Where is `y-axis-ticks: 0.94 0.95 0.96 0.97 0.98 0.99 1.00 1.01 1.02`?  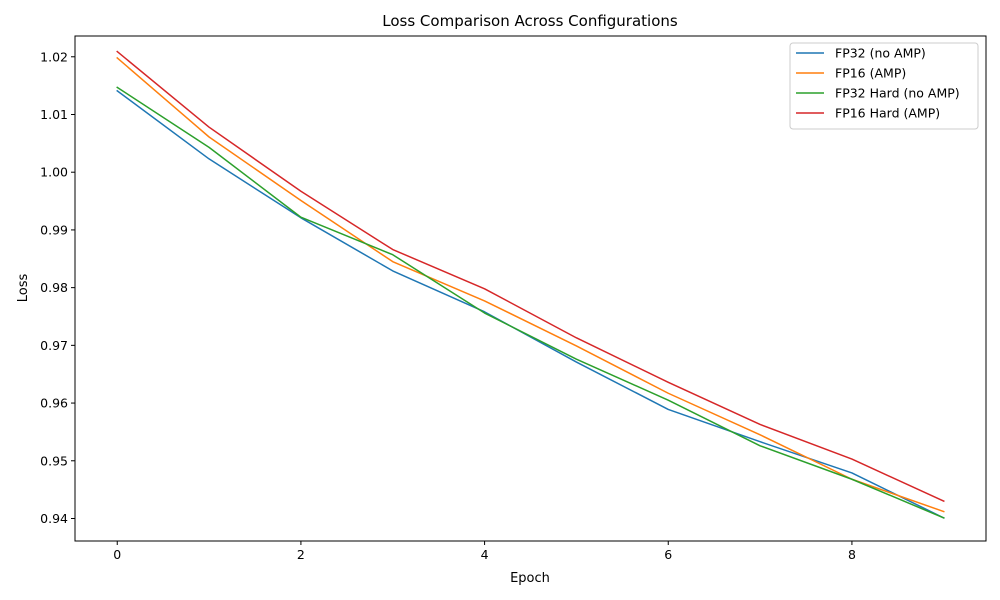 y-axis-ticks: 0.94 0.95 0.96 0.97 0.98 0.99 1.00 1.01 1.02 is located at coordinates (57, 287).